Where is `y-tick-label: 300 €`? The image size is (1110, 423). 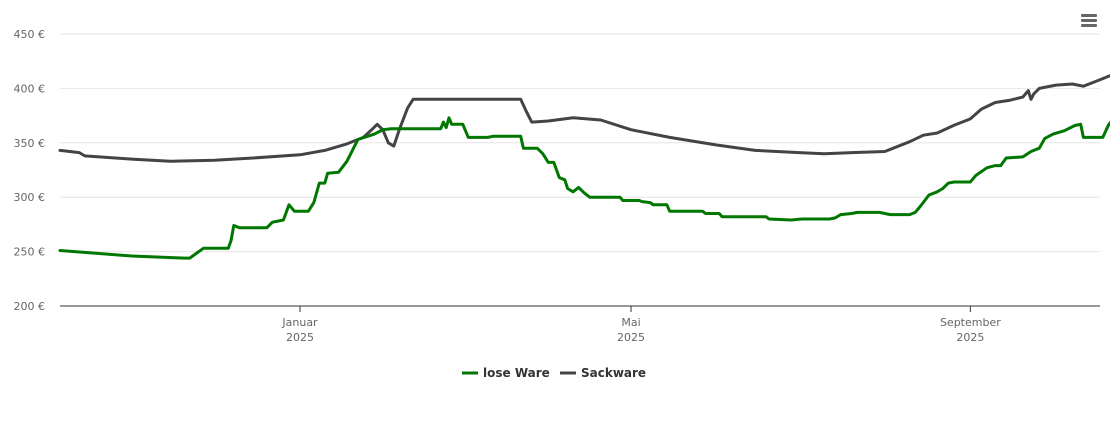
y-tick-label: 300 € is located at coordinates (30, 197).